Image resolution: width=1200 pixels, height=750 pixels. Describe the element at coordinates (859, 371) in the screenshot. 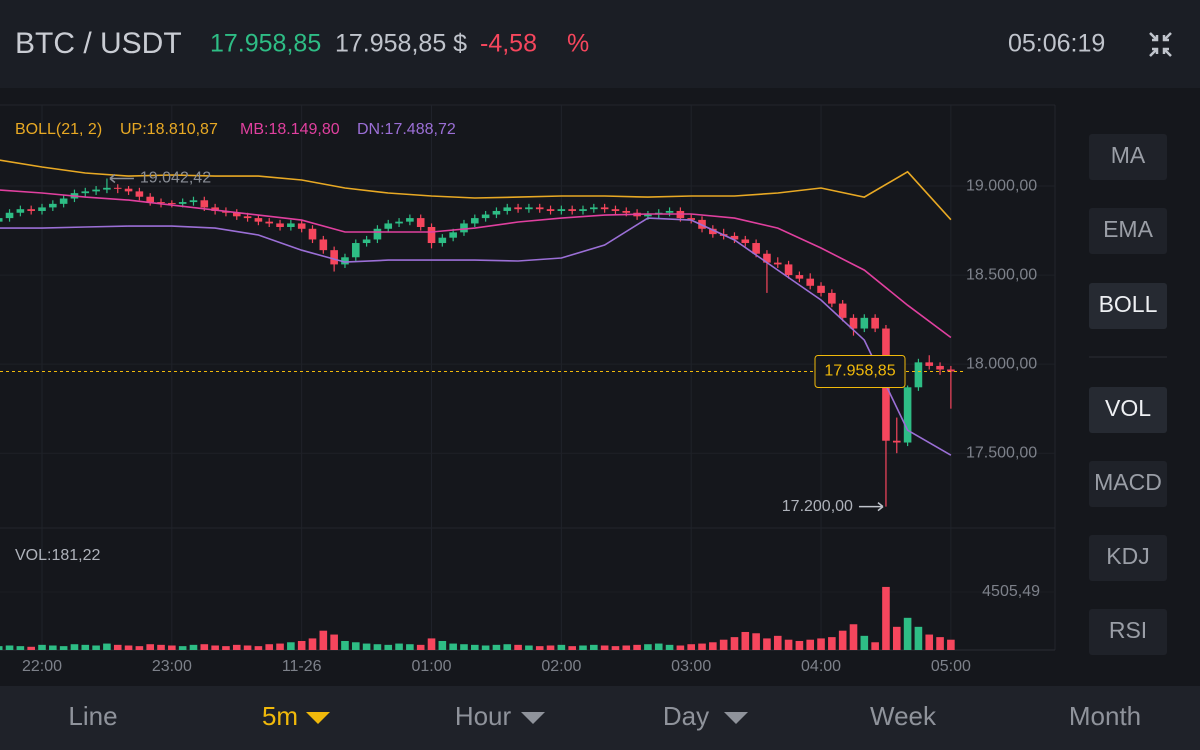

I see `current-price-label: 17.958,85` at that location.